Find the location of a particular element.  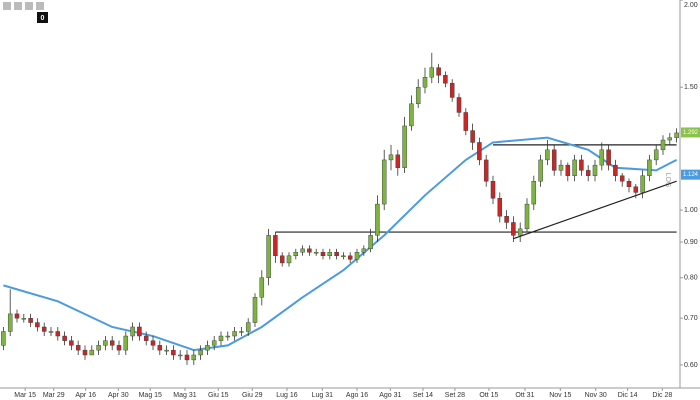

y-tick-label: 2.00 is located at coordinates (691, 5).